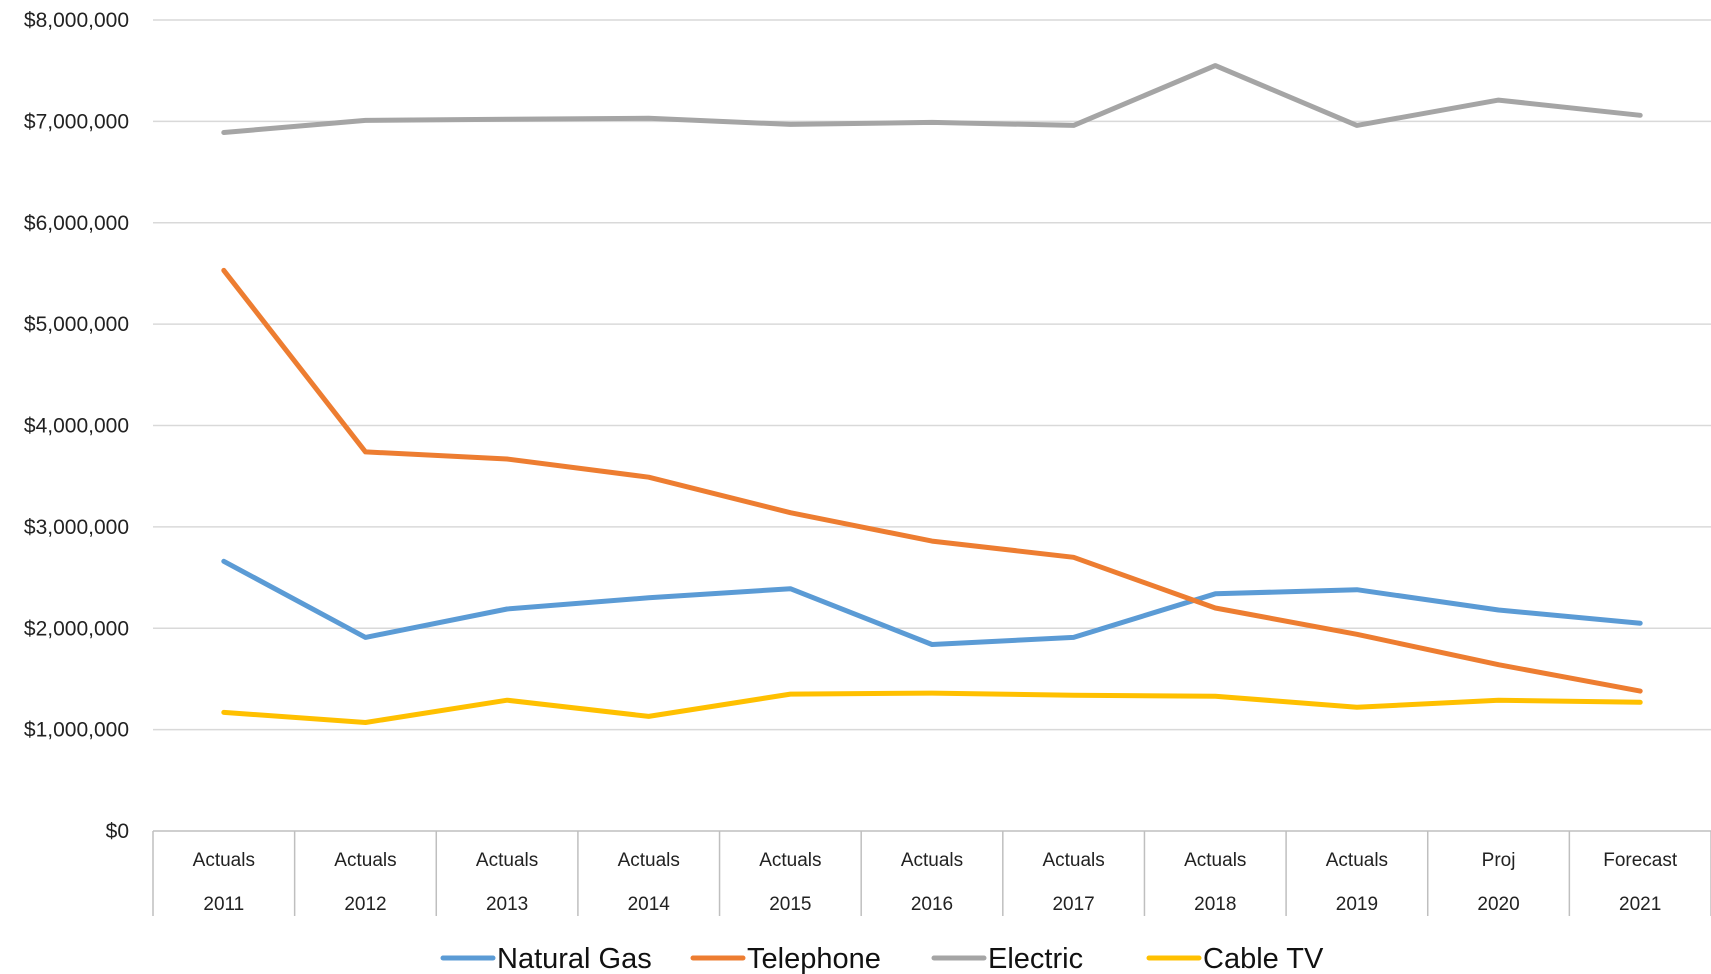 The height and width of the screenshot is (974, 1711). What do you see at coordinates (76, 527) in the screenshot?
I see `y-tick-label: $3,000,000` at bounding box center [76, 527].